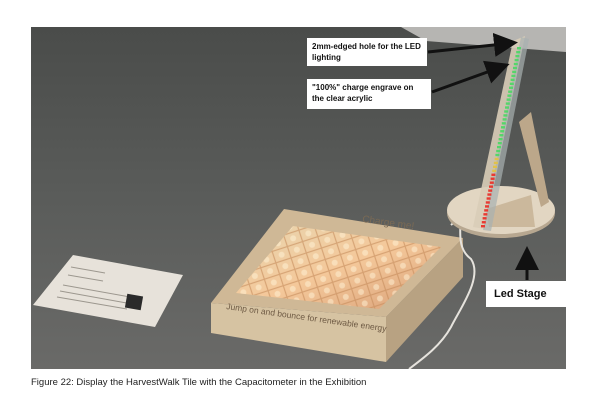 The width and height of the screenshot is (590, 411). I want to click on led-strip, so click(501, 137).